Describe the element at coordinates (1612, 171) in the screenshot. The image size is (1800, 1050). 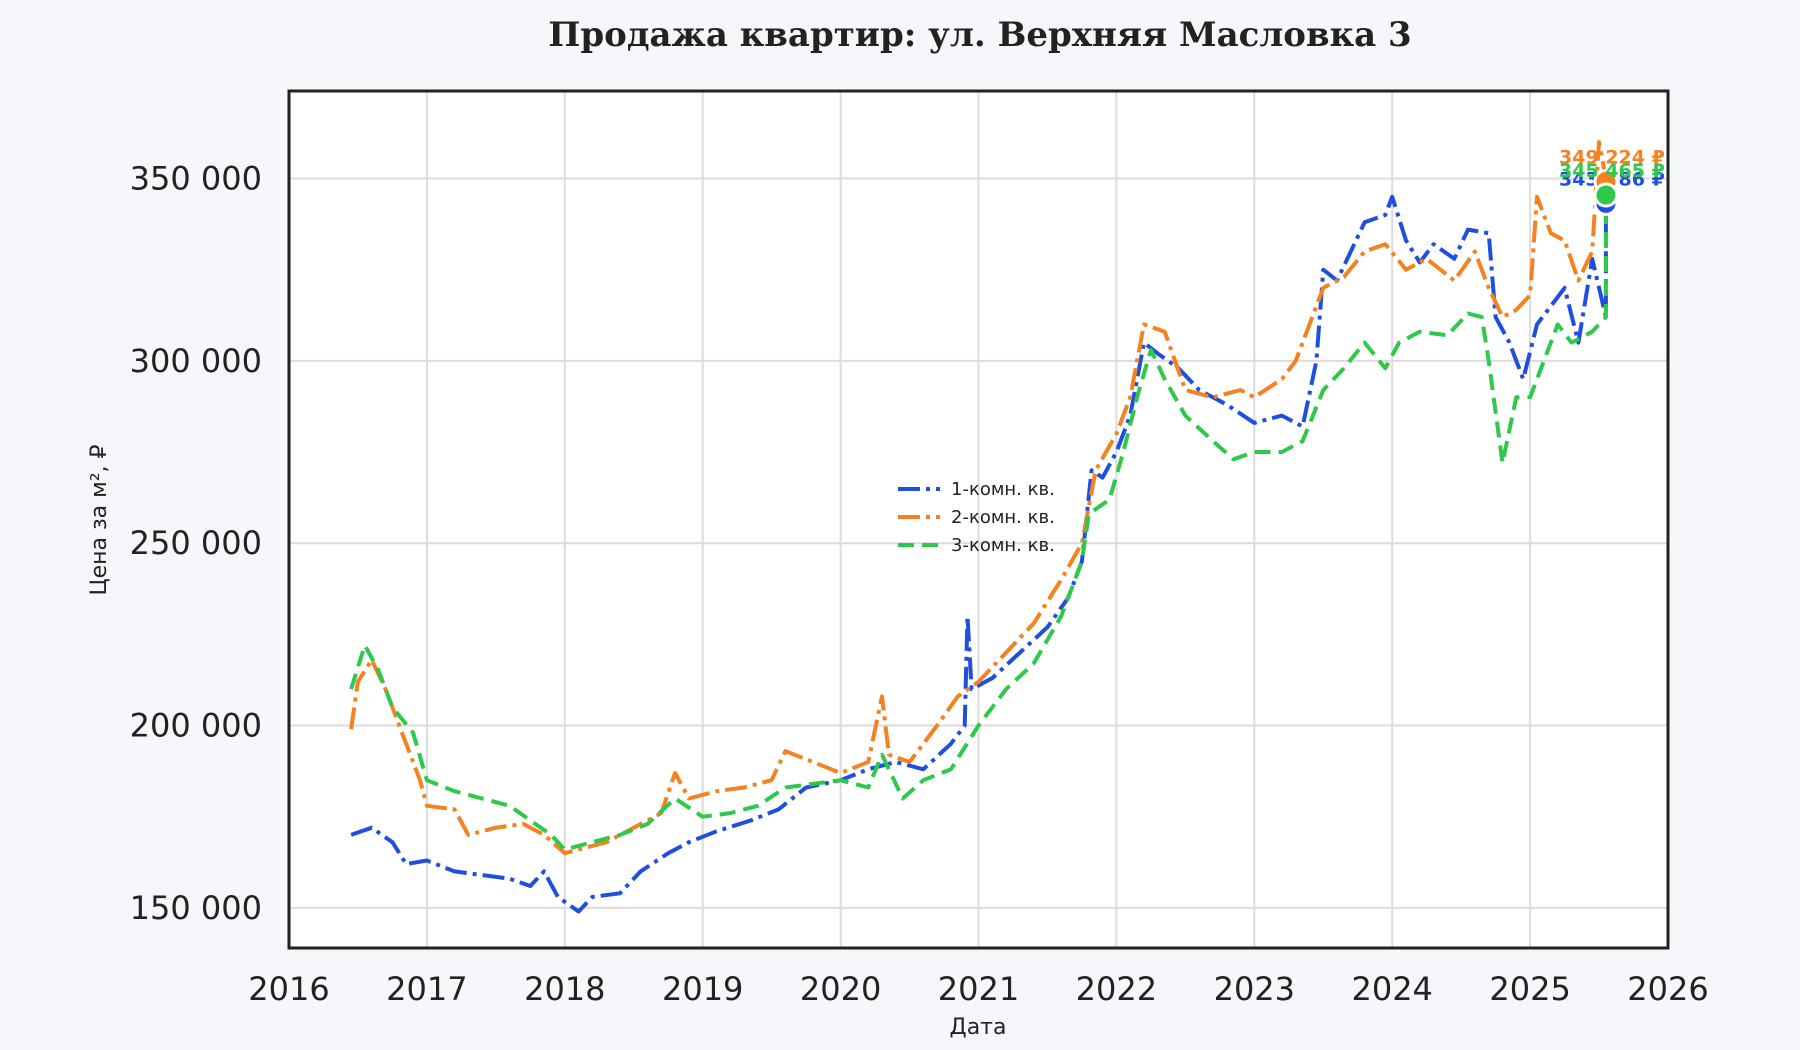
I see `endpoint-label: 345 465 ₽` at that location.